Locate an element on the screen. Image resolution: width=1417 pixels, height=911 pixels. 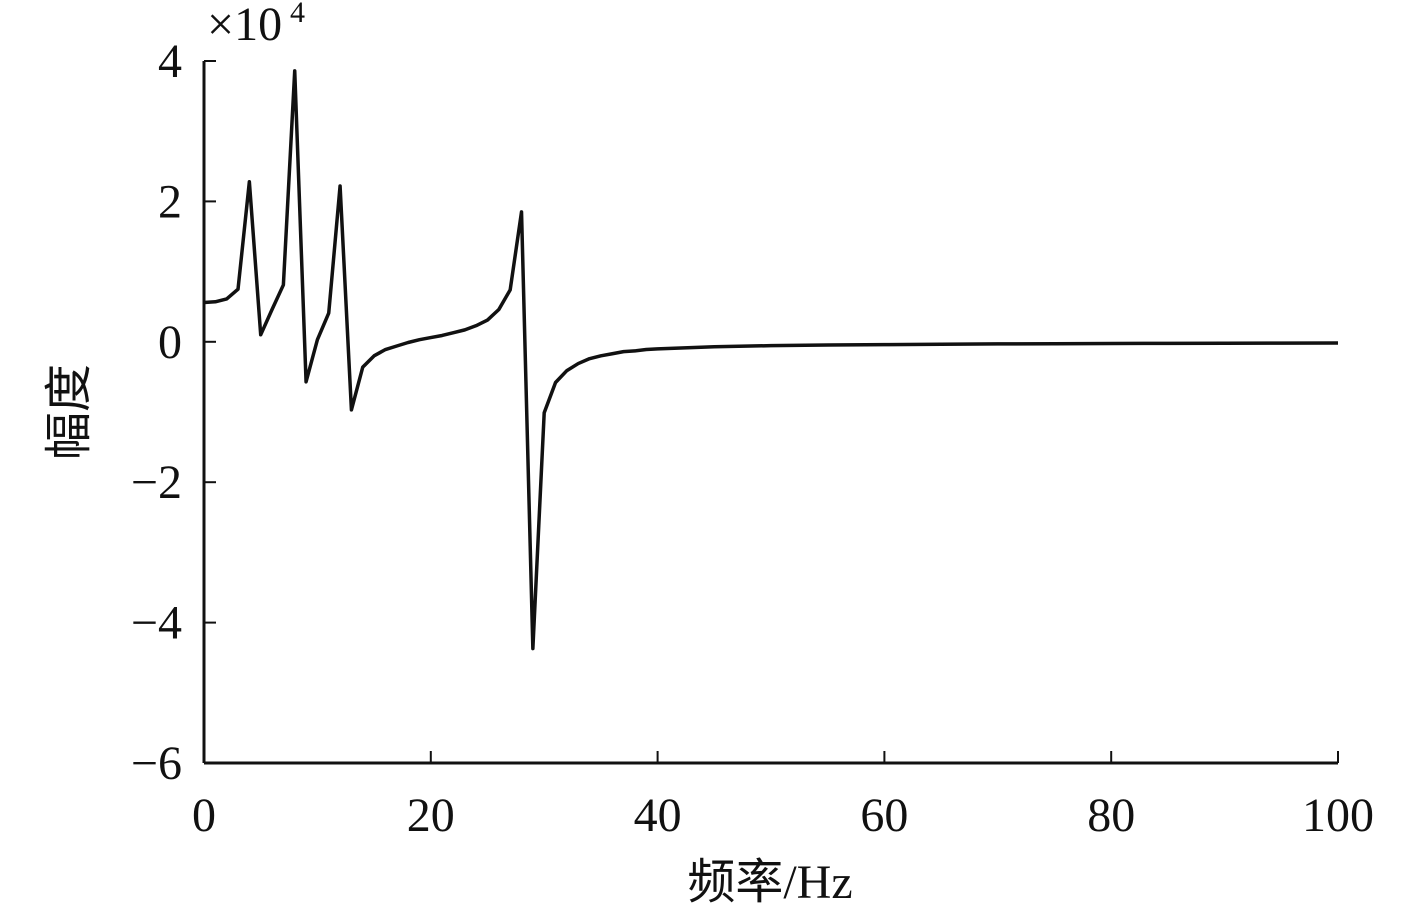
x-tick-label: 80 is located at coordinates (1111, 815).